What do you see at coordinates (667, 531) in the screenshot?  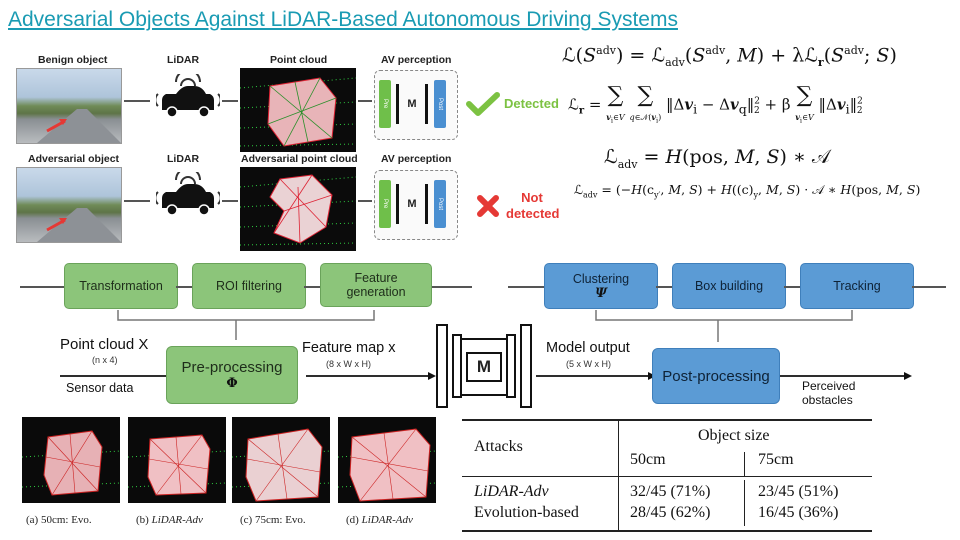 I see `table-bottom-rule` at bounding box center [667, 531].